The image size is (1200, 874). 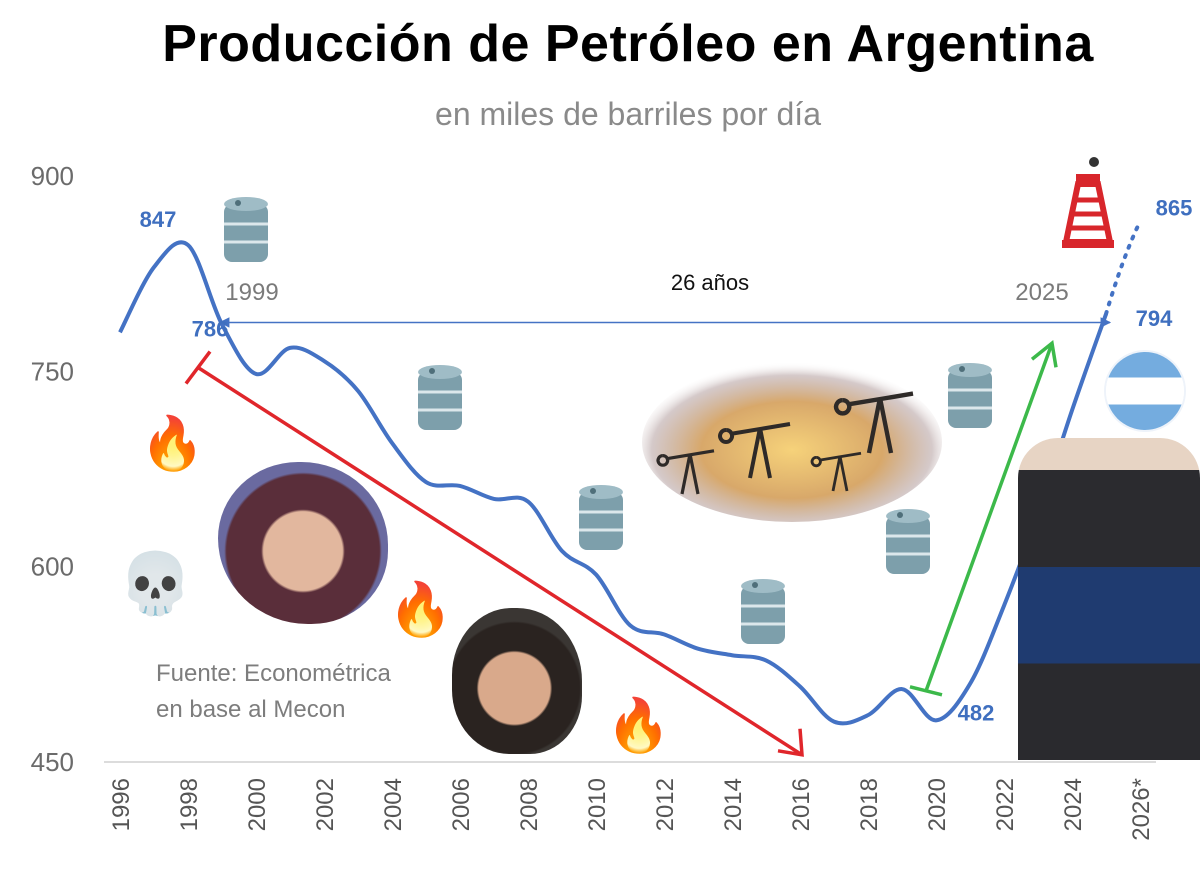 What do you see at coordinates (628, 114) in the screenshot?
I see `chart-subtitle: en miles de barriles por día` at bounding box center [628, 114].